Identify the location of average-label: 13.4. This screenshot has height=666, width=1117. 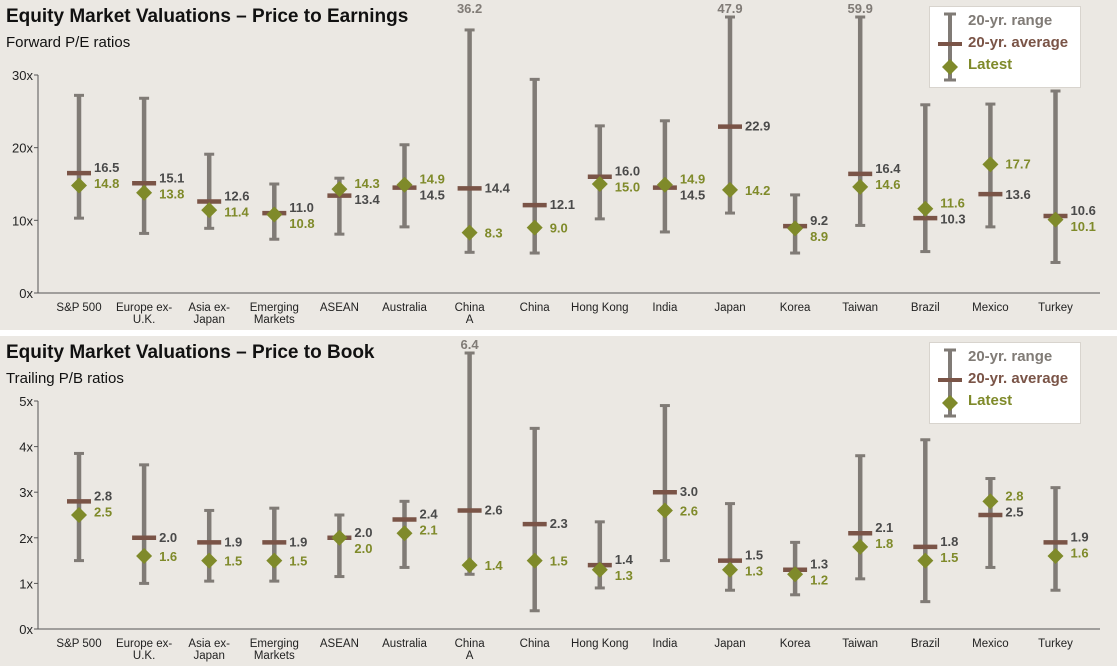
(367, 199).